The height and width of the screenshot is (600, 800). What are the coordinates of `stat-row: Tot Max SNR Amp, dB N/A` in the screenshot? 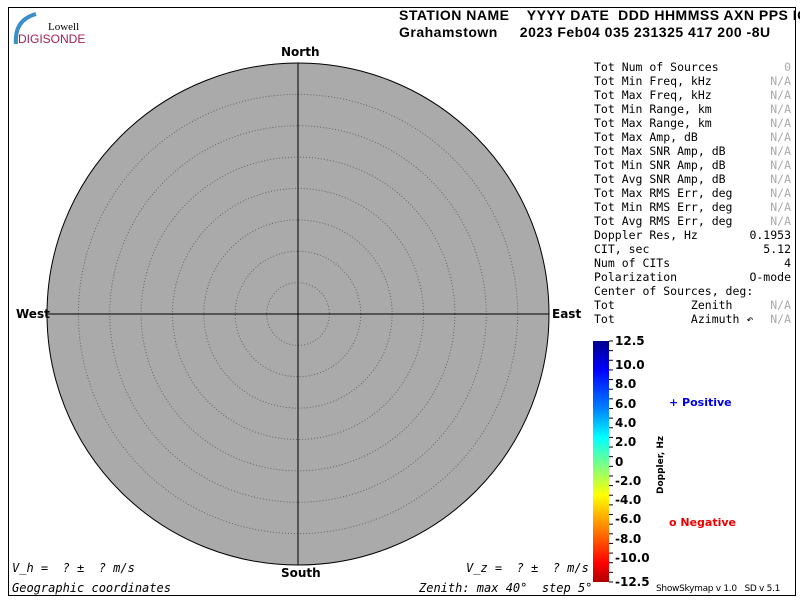 It's located at (692, 151).